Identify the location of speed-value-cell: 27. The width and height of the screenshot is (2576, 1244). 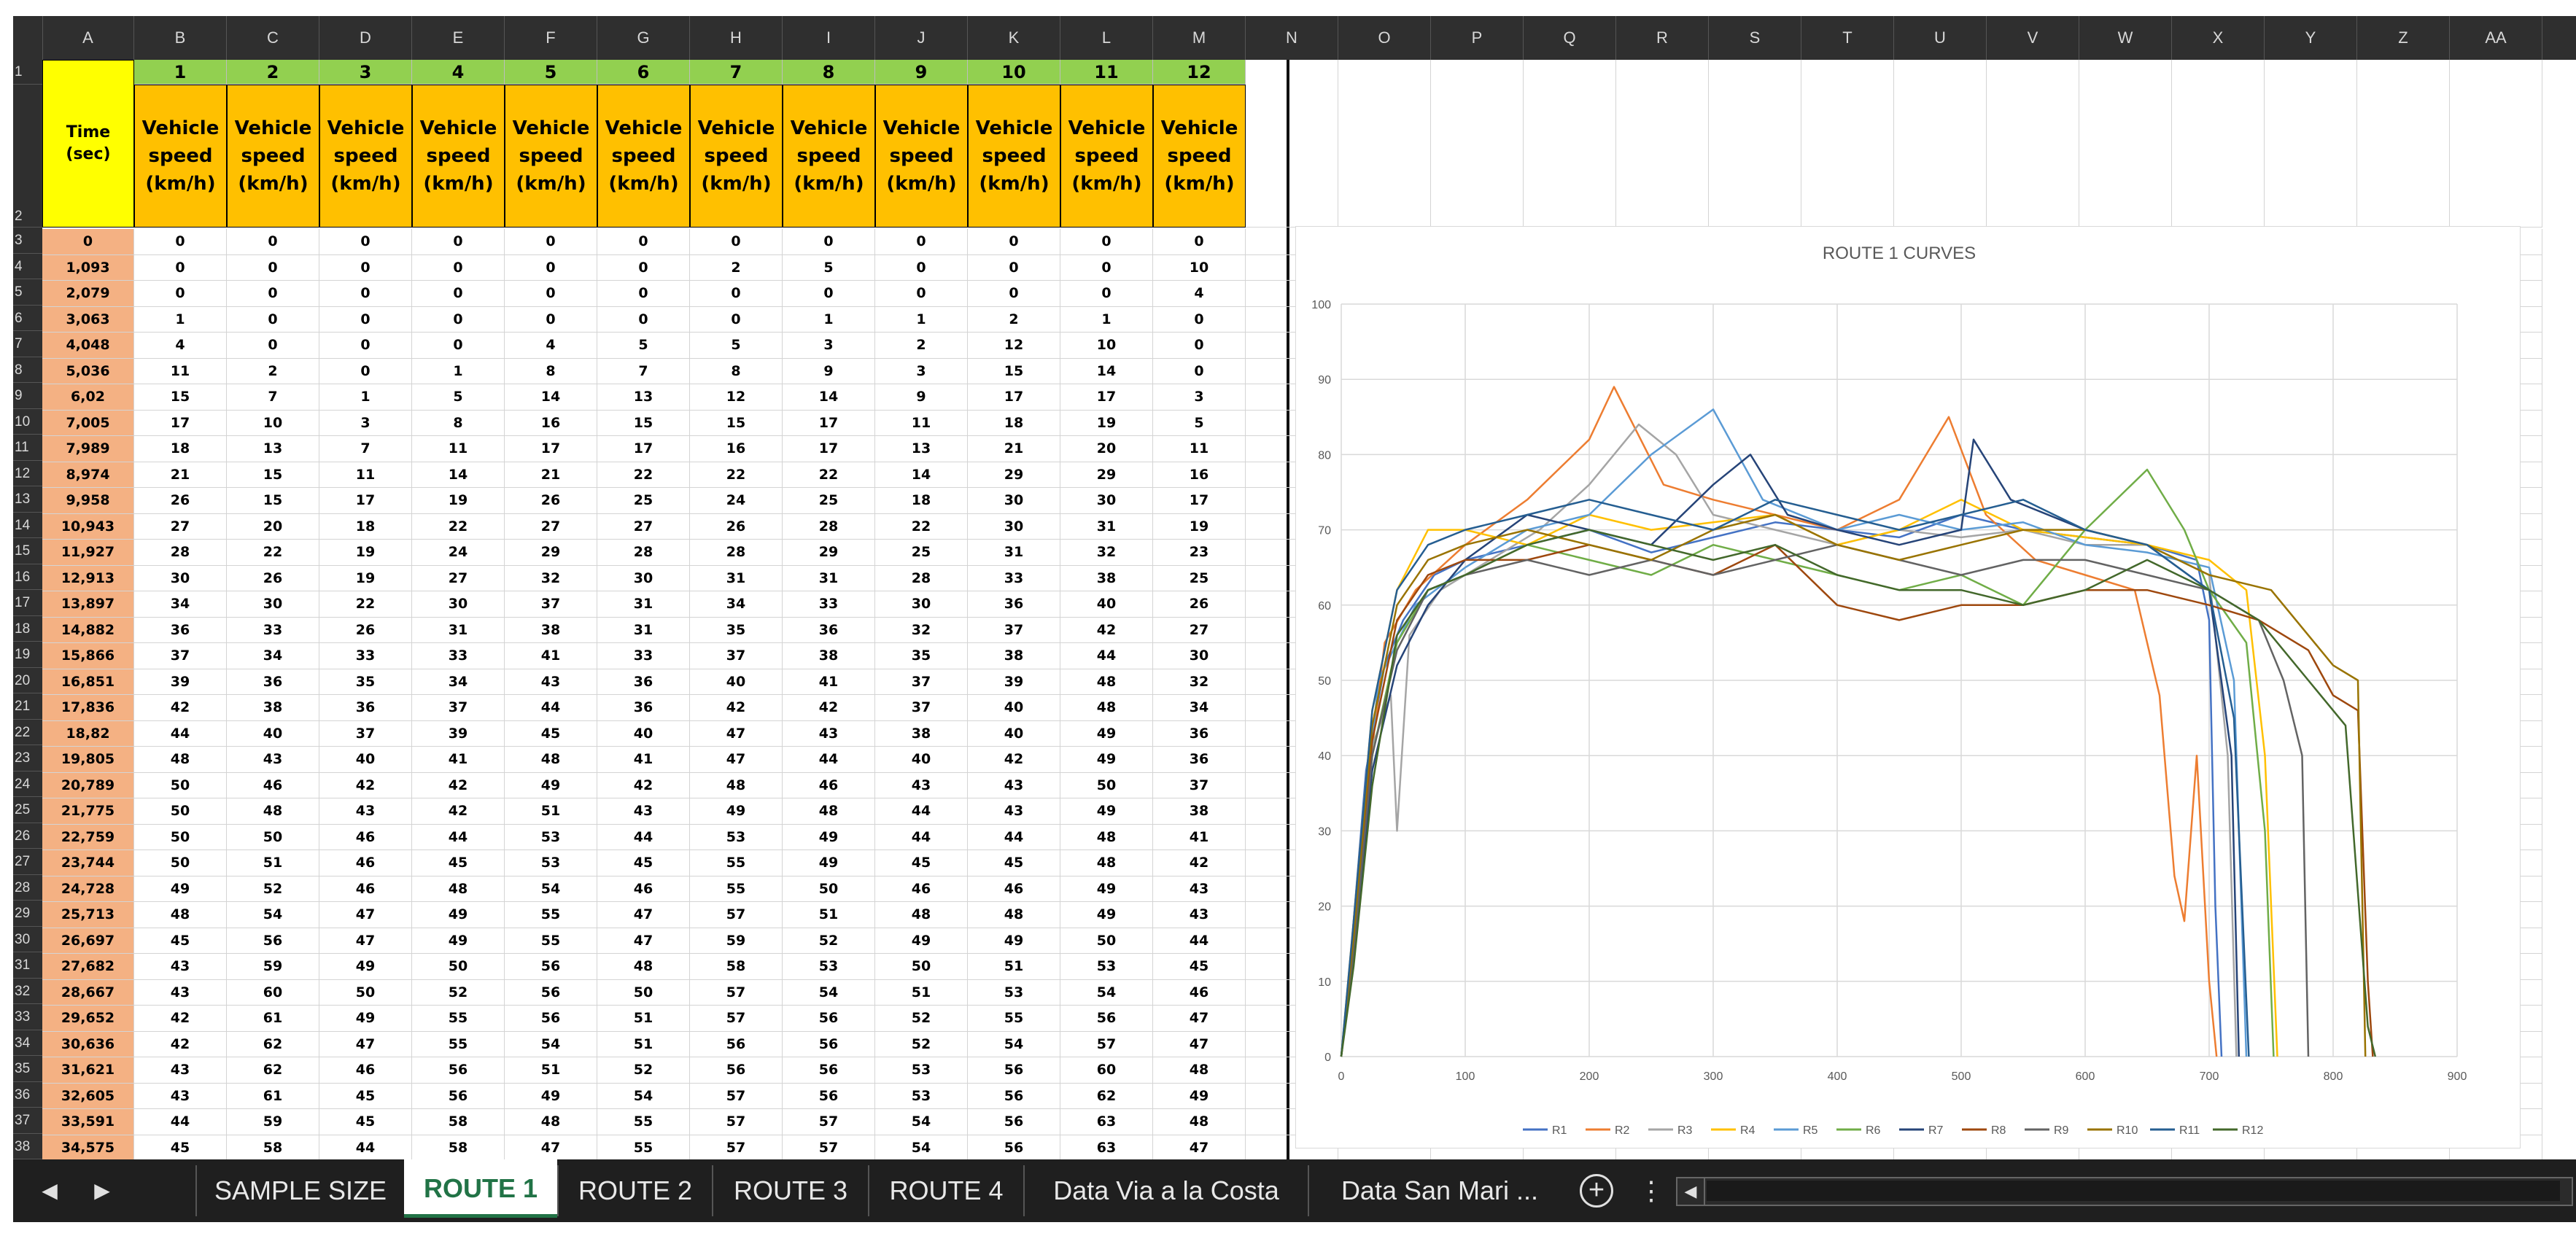
(180, 526).